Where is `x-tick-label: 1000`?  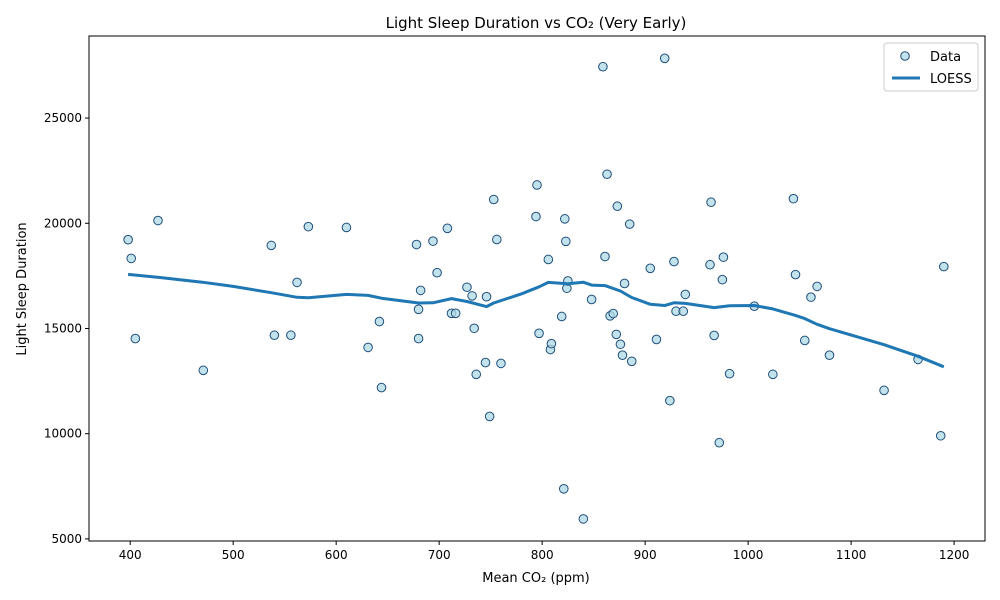 x-tick-label: 1000 is located at coordinates (748, 555).